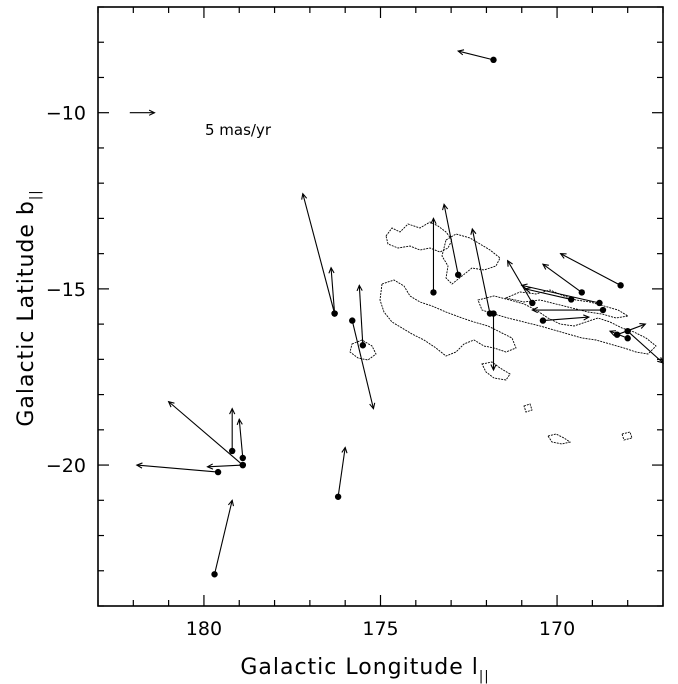 This screenshot has width=678, height=684. Describe the element at coordinates (66, 466) in the screenshot. I see `y-tick-label: −20` at that location.